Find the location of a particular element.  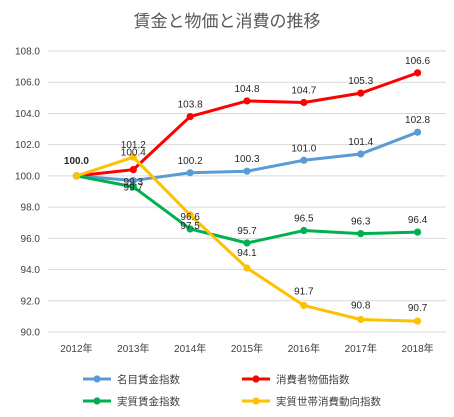

y-tick-label: 98.0 is located at coordinates (31, 208).